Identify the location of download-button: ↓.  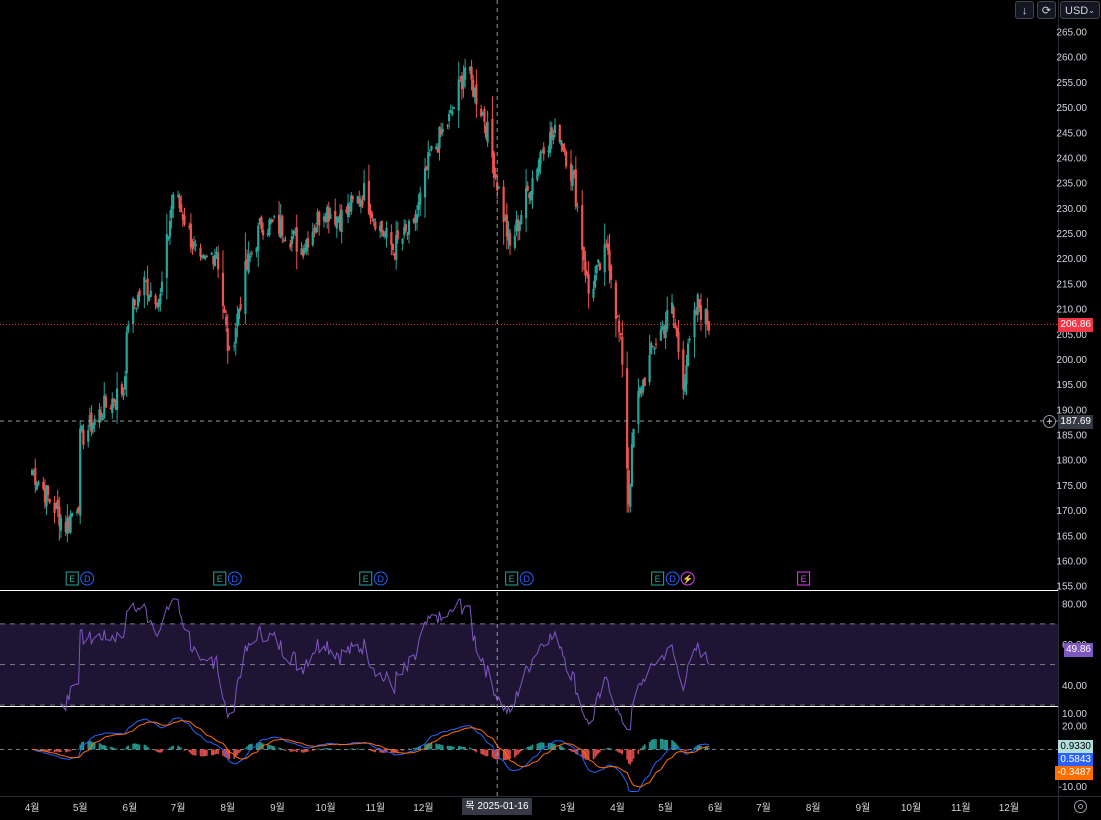
(1024, 10).